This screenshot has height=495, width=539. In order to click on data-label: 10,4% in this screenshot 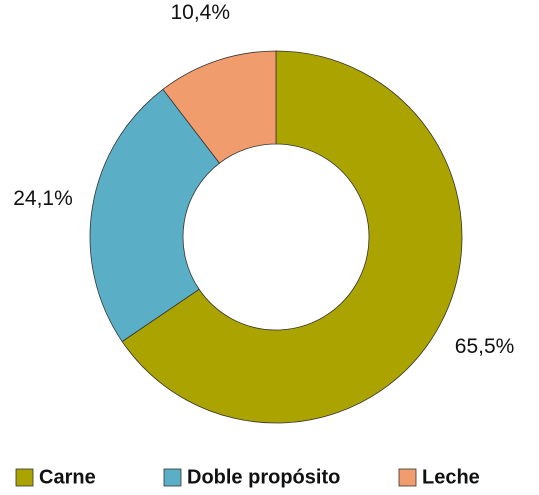, I will do `click(200, 12)`.